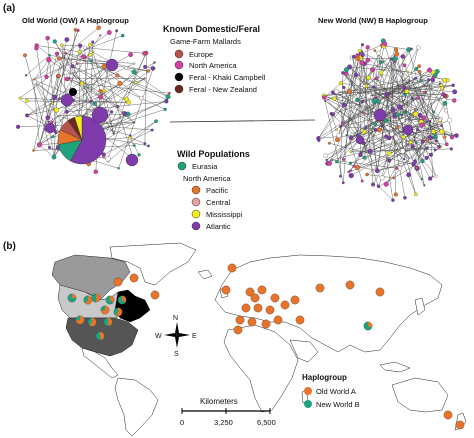 This screenshot has height=438, width=474. What do you see at coordinates (196, 190) in the screenshot?
I see `legend-swatch-pacific` at bounding box center [196, 190].